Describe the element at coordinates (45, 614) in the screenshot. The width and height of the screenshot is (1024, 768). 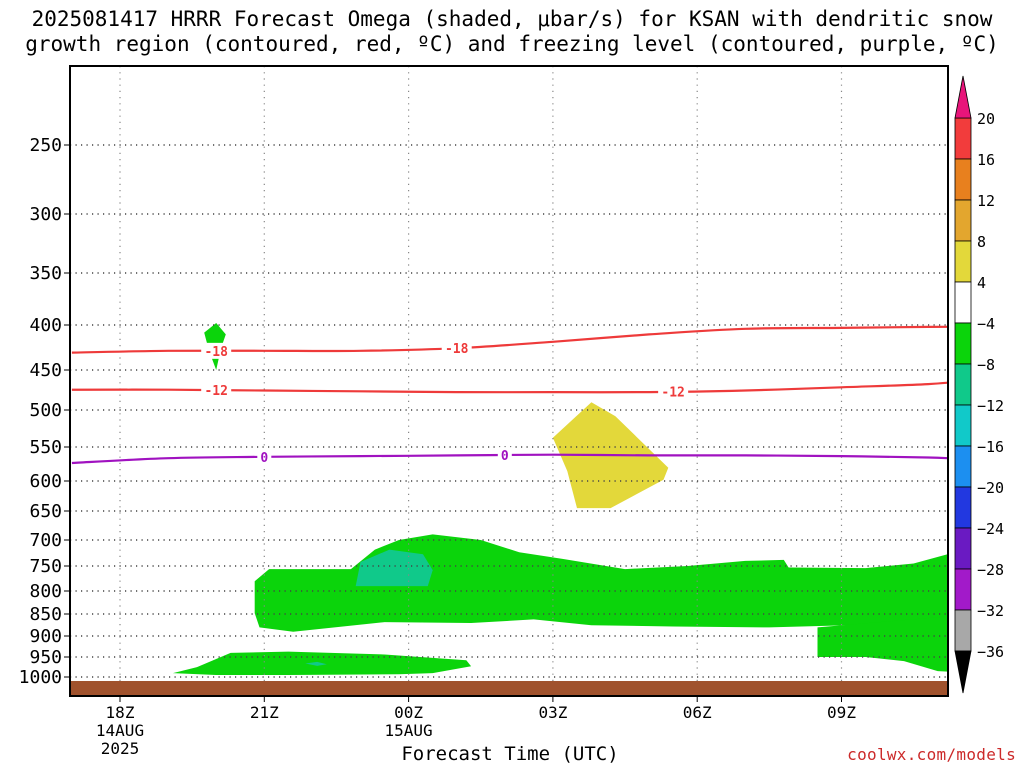
I see `y-tick-label: 850` at that location.